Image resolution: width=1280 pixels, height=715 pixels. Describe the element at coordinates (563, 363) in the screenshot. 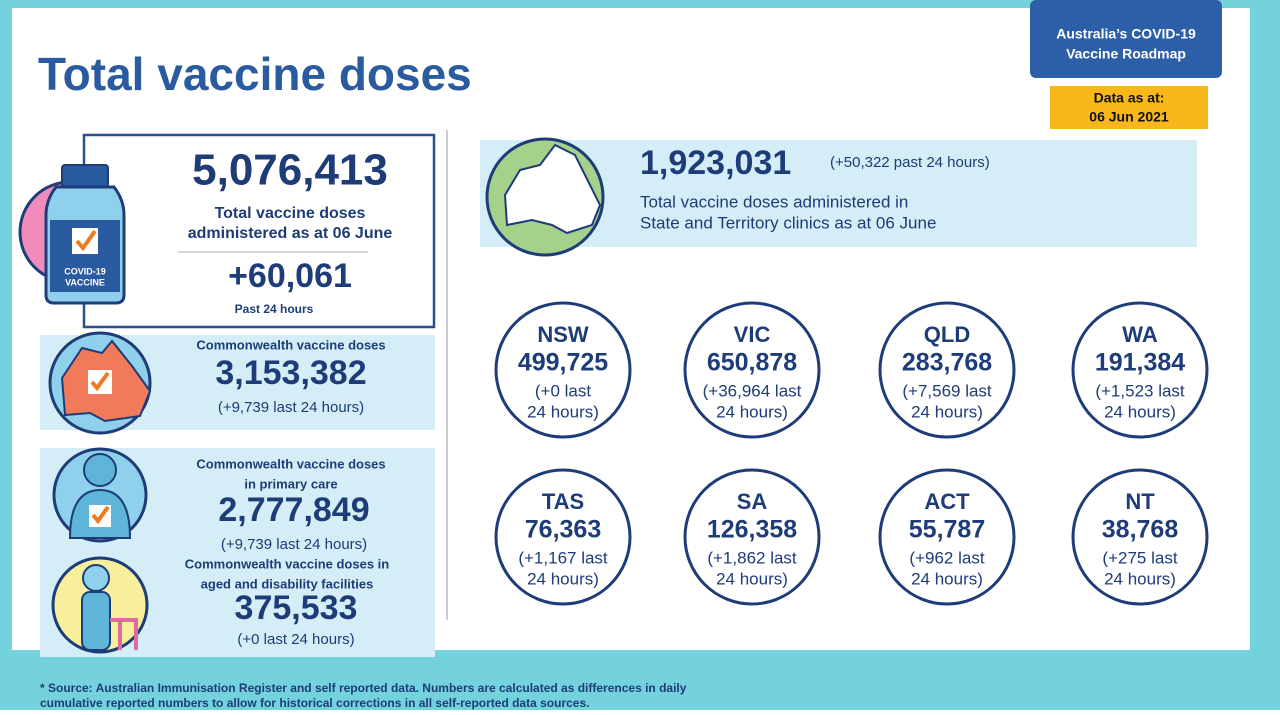

I see `state-value: 499,725` at that location.